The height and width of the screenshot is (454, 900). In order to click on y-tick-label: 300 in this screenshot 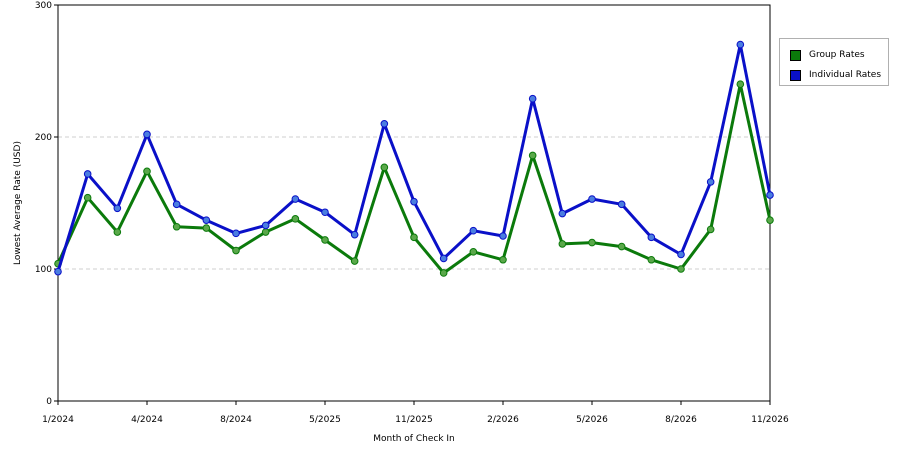, I will do `click(43, 6)`.